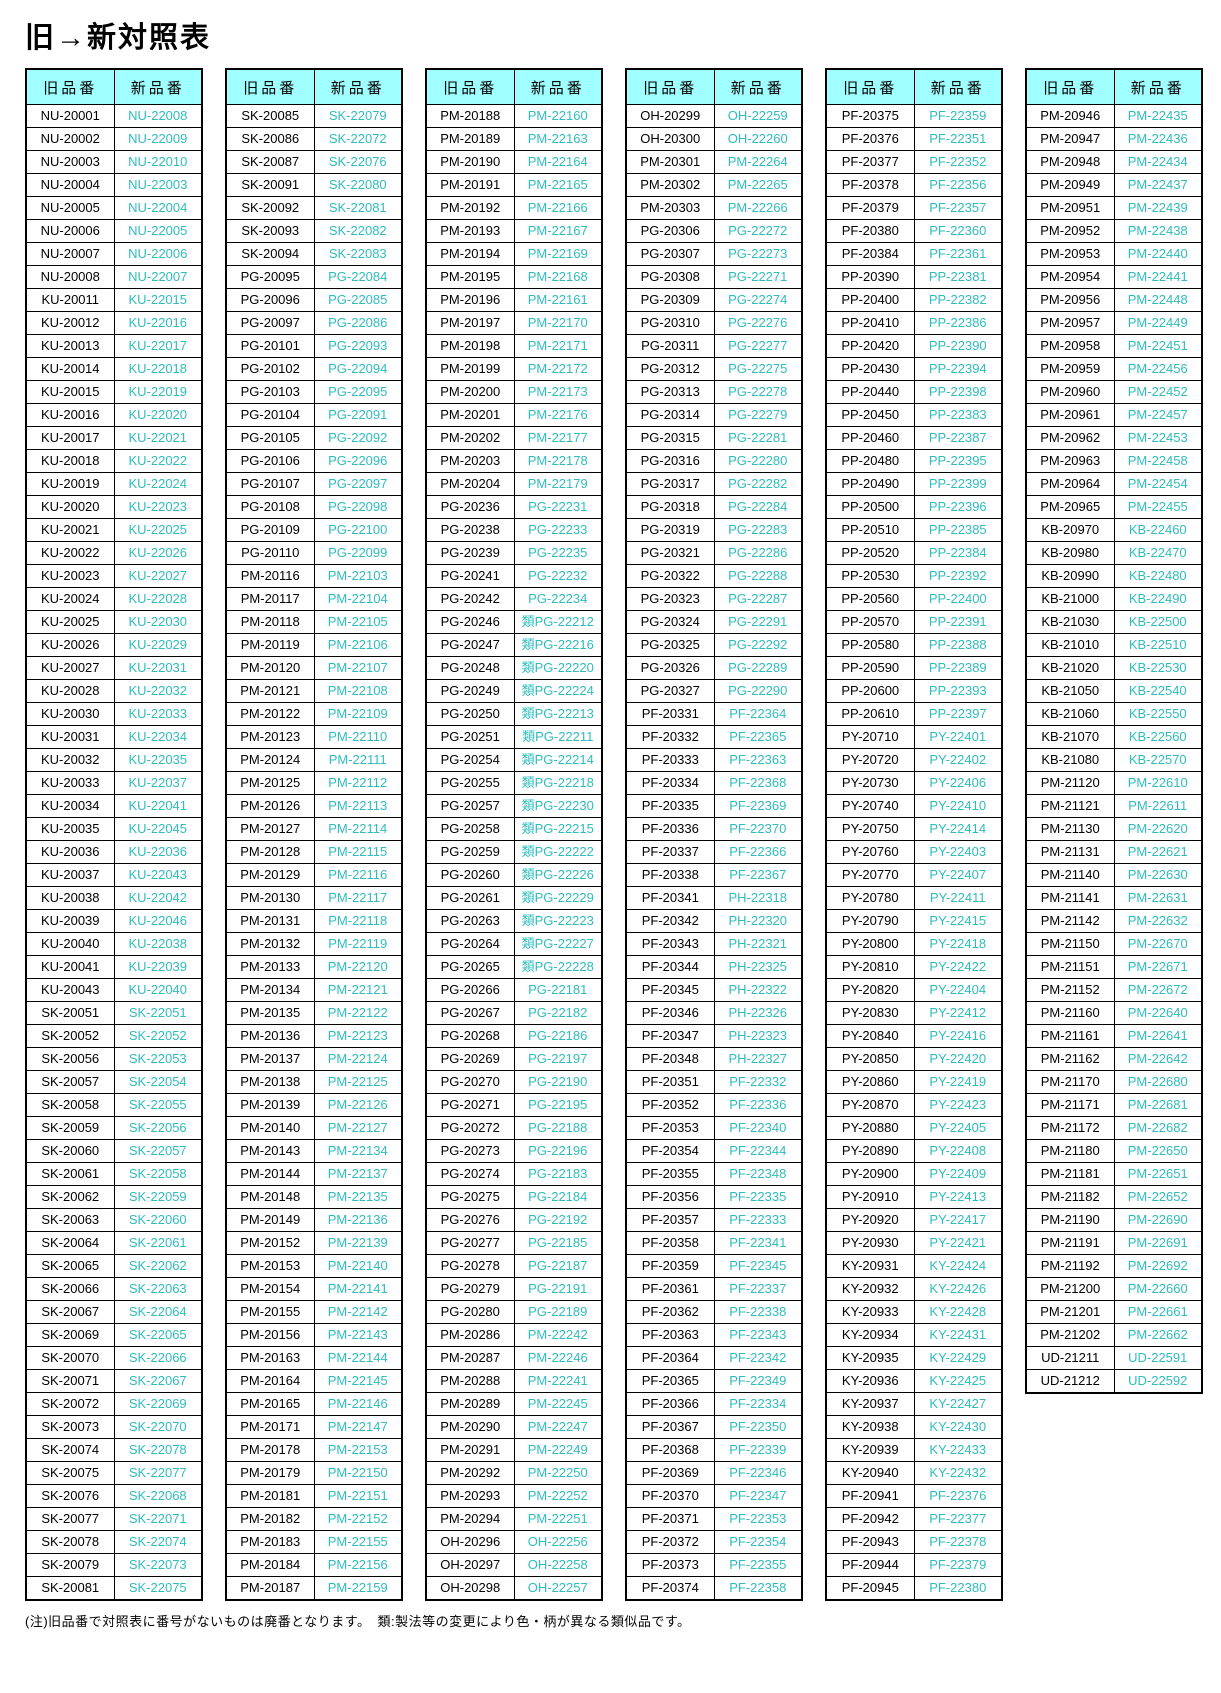  Describe the element at coordinates (114, 185) in the screenshot. I see `table-row: NU-20004 NU-22003` at that location.